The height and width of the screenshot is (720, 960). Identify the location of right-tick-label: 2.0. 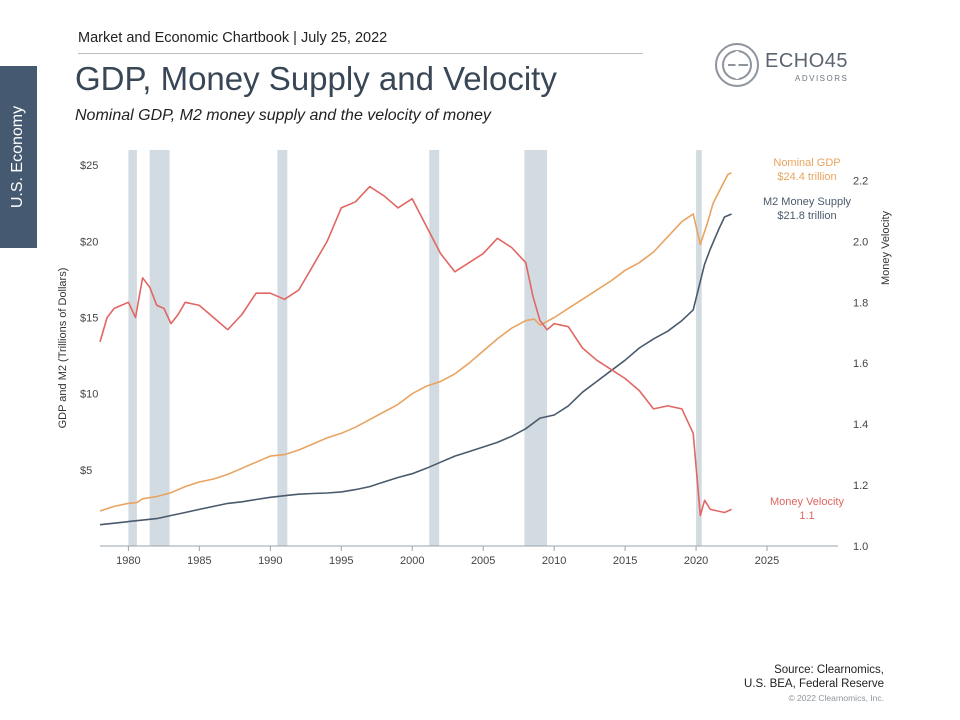
(860, 242).